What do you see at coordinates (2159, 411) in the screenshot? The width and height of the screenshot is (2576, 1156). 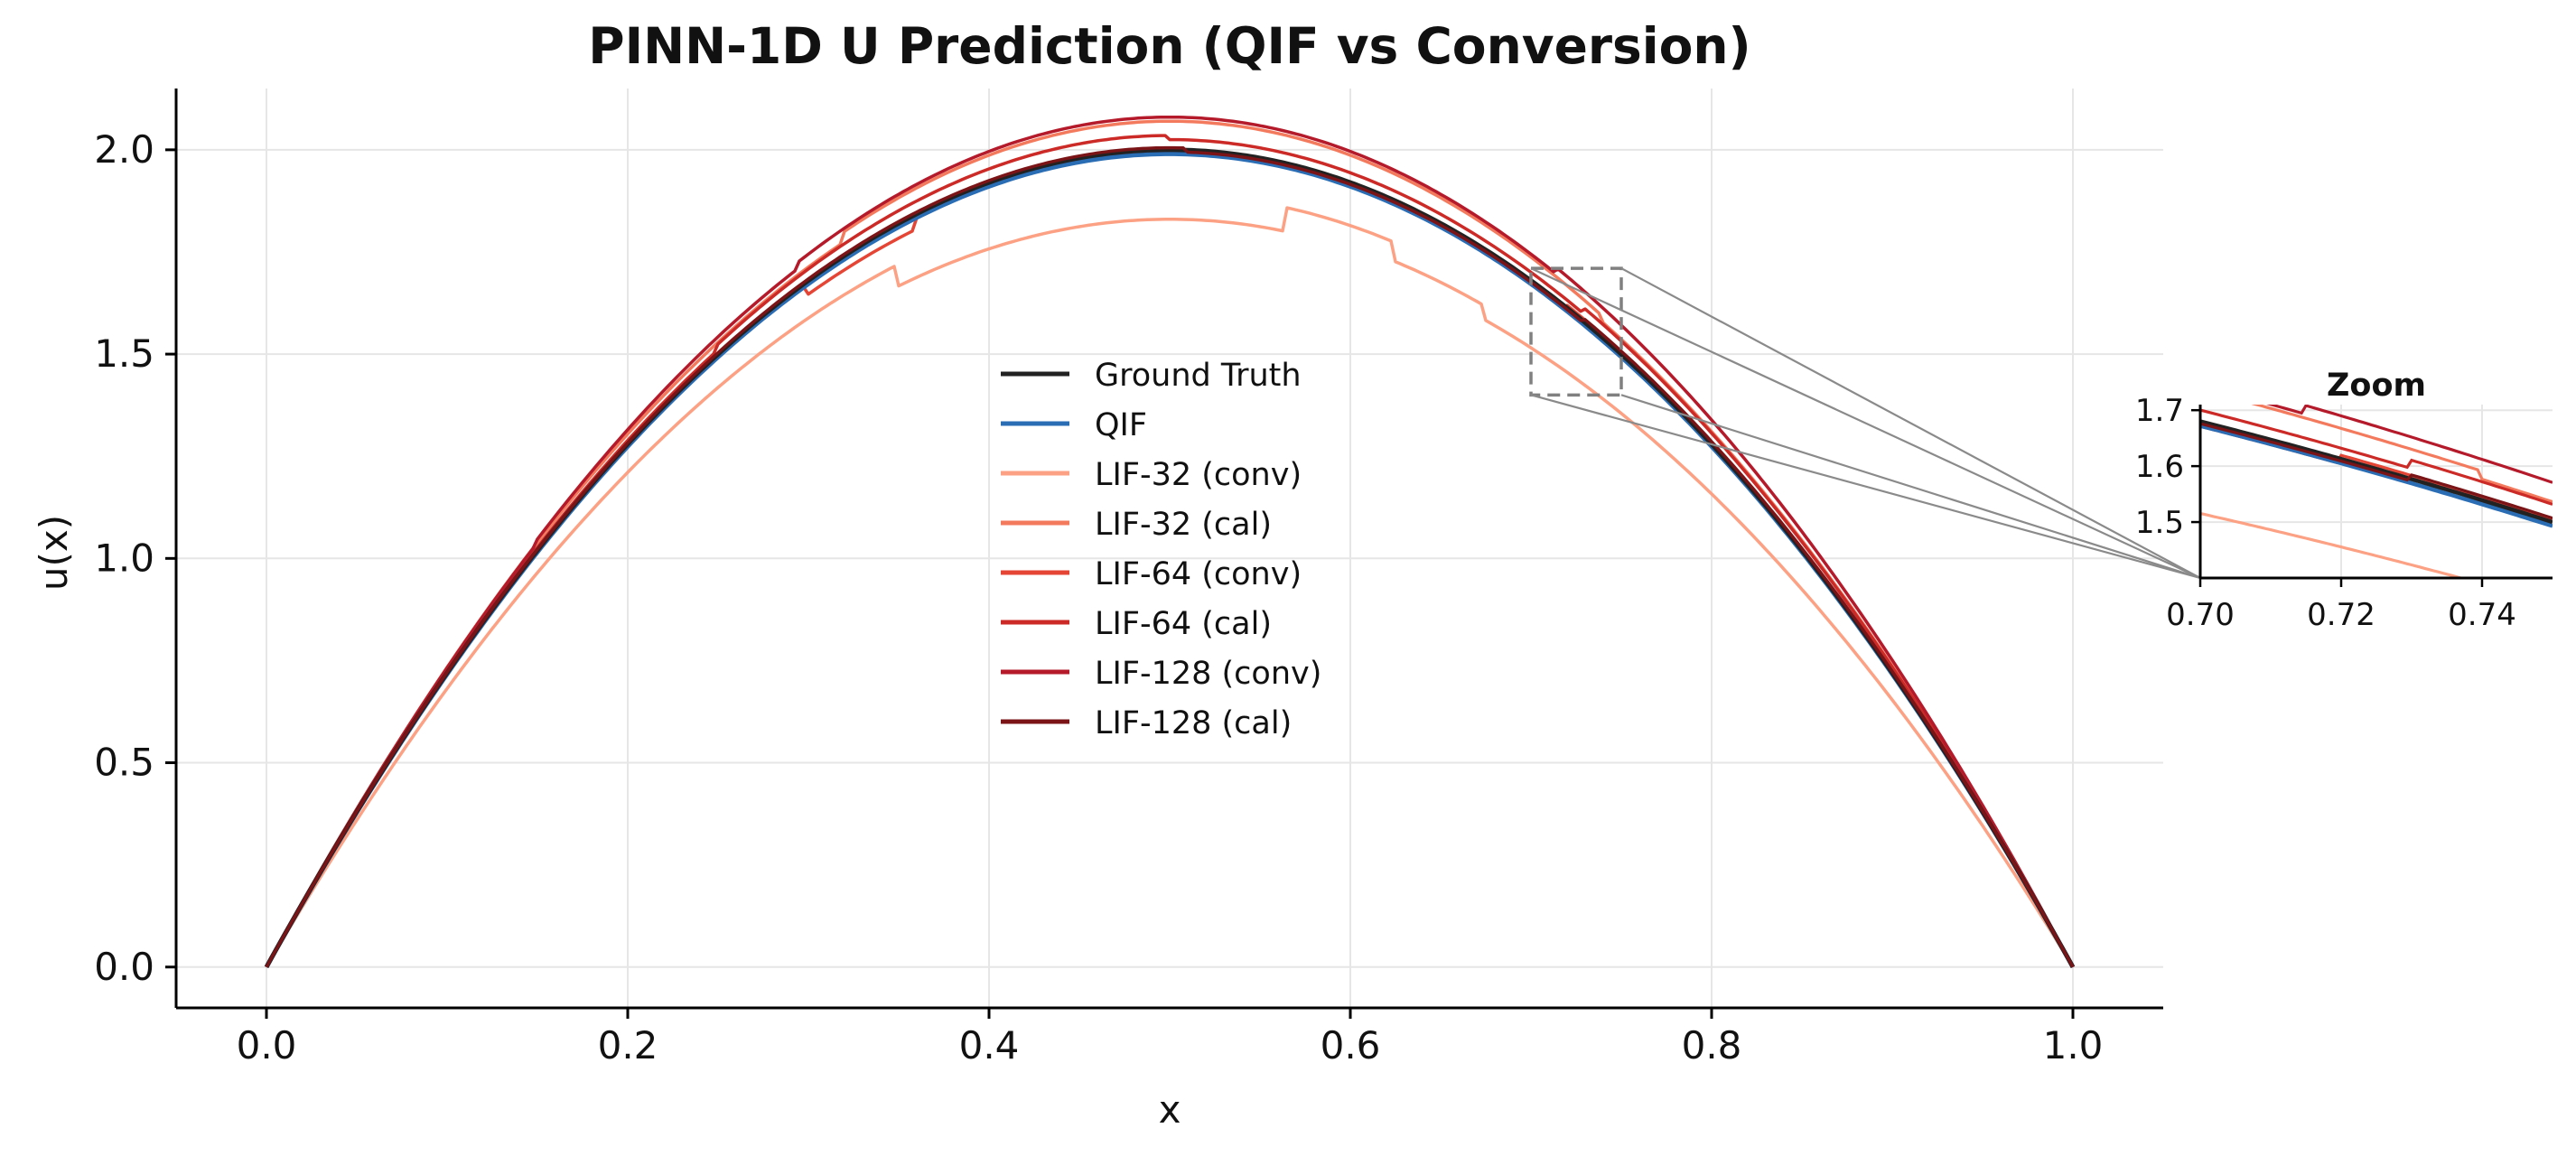 I see `zoom-y-tick-label: 1.7` at bounding box center [2159, 411].